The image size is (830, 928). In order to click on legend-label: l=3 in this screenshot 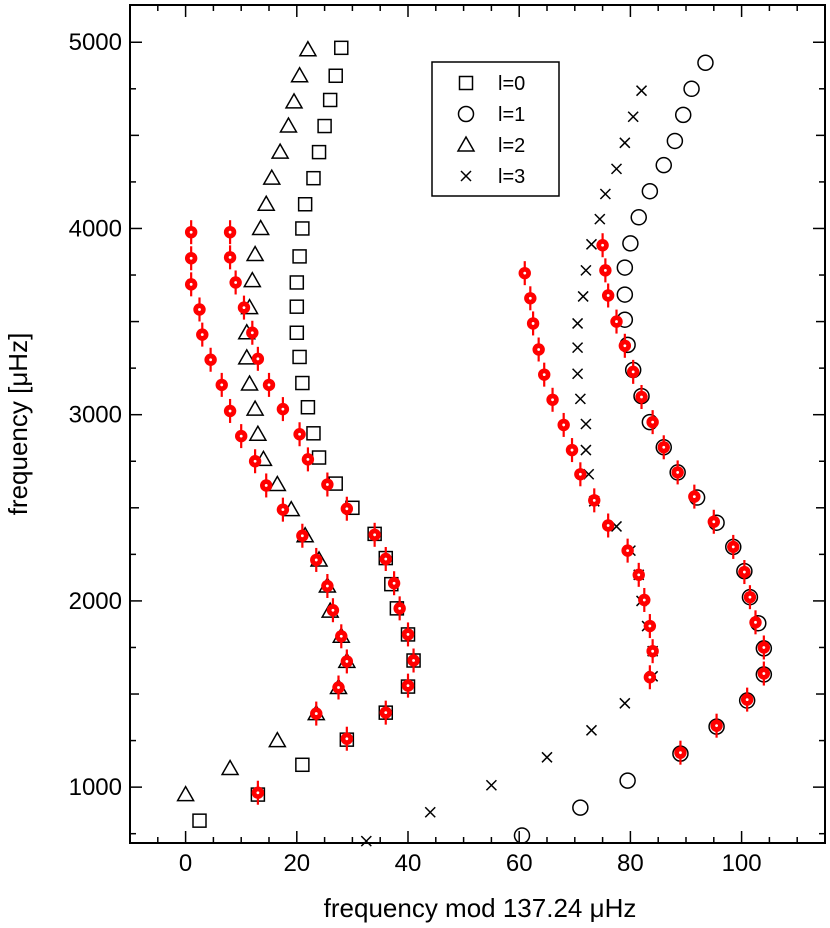, I will do `click(511, 177)`.